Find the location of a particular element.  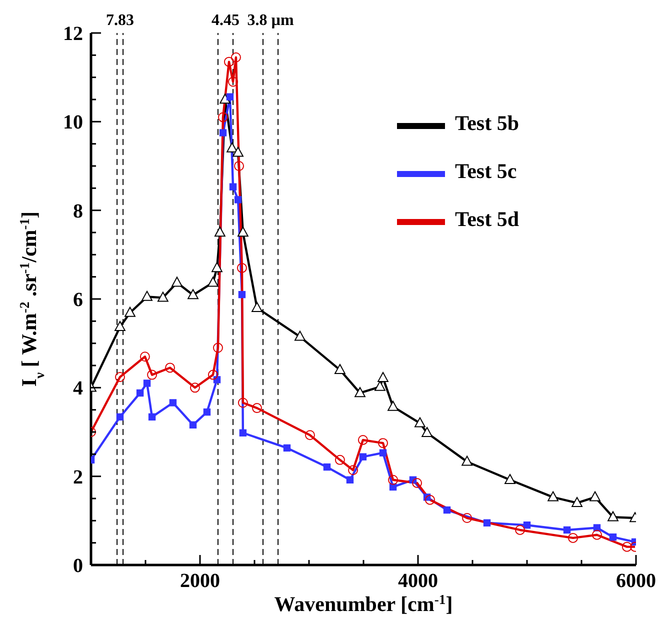

x-axis-title: Wavenumber [cm$^{-1}$] is located at coordinates (363, 604).